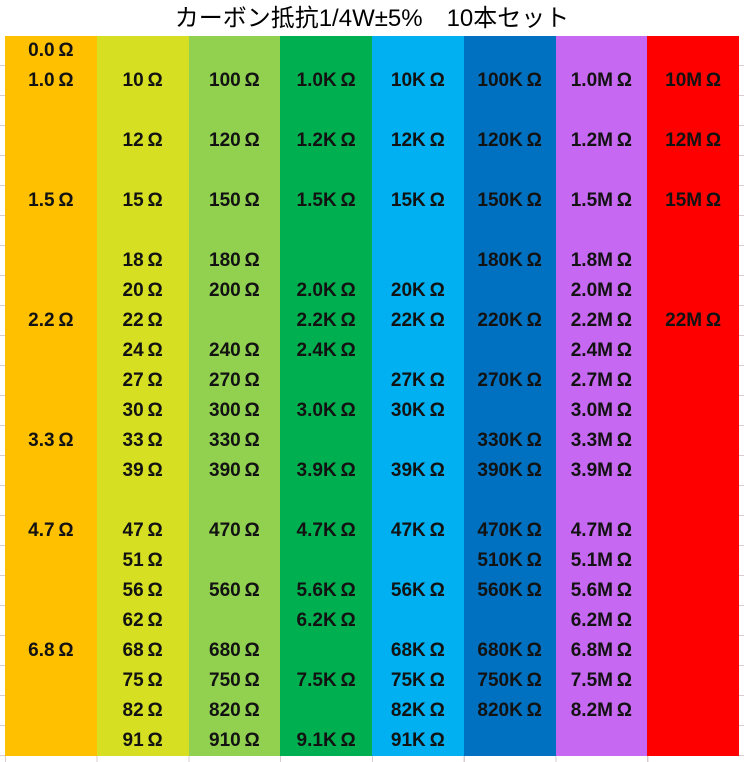 The image size is (744, 762). I want to click on resistor-value: 2.7M Ω, so click(601, 380).